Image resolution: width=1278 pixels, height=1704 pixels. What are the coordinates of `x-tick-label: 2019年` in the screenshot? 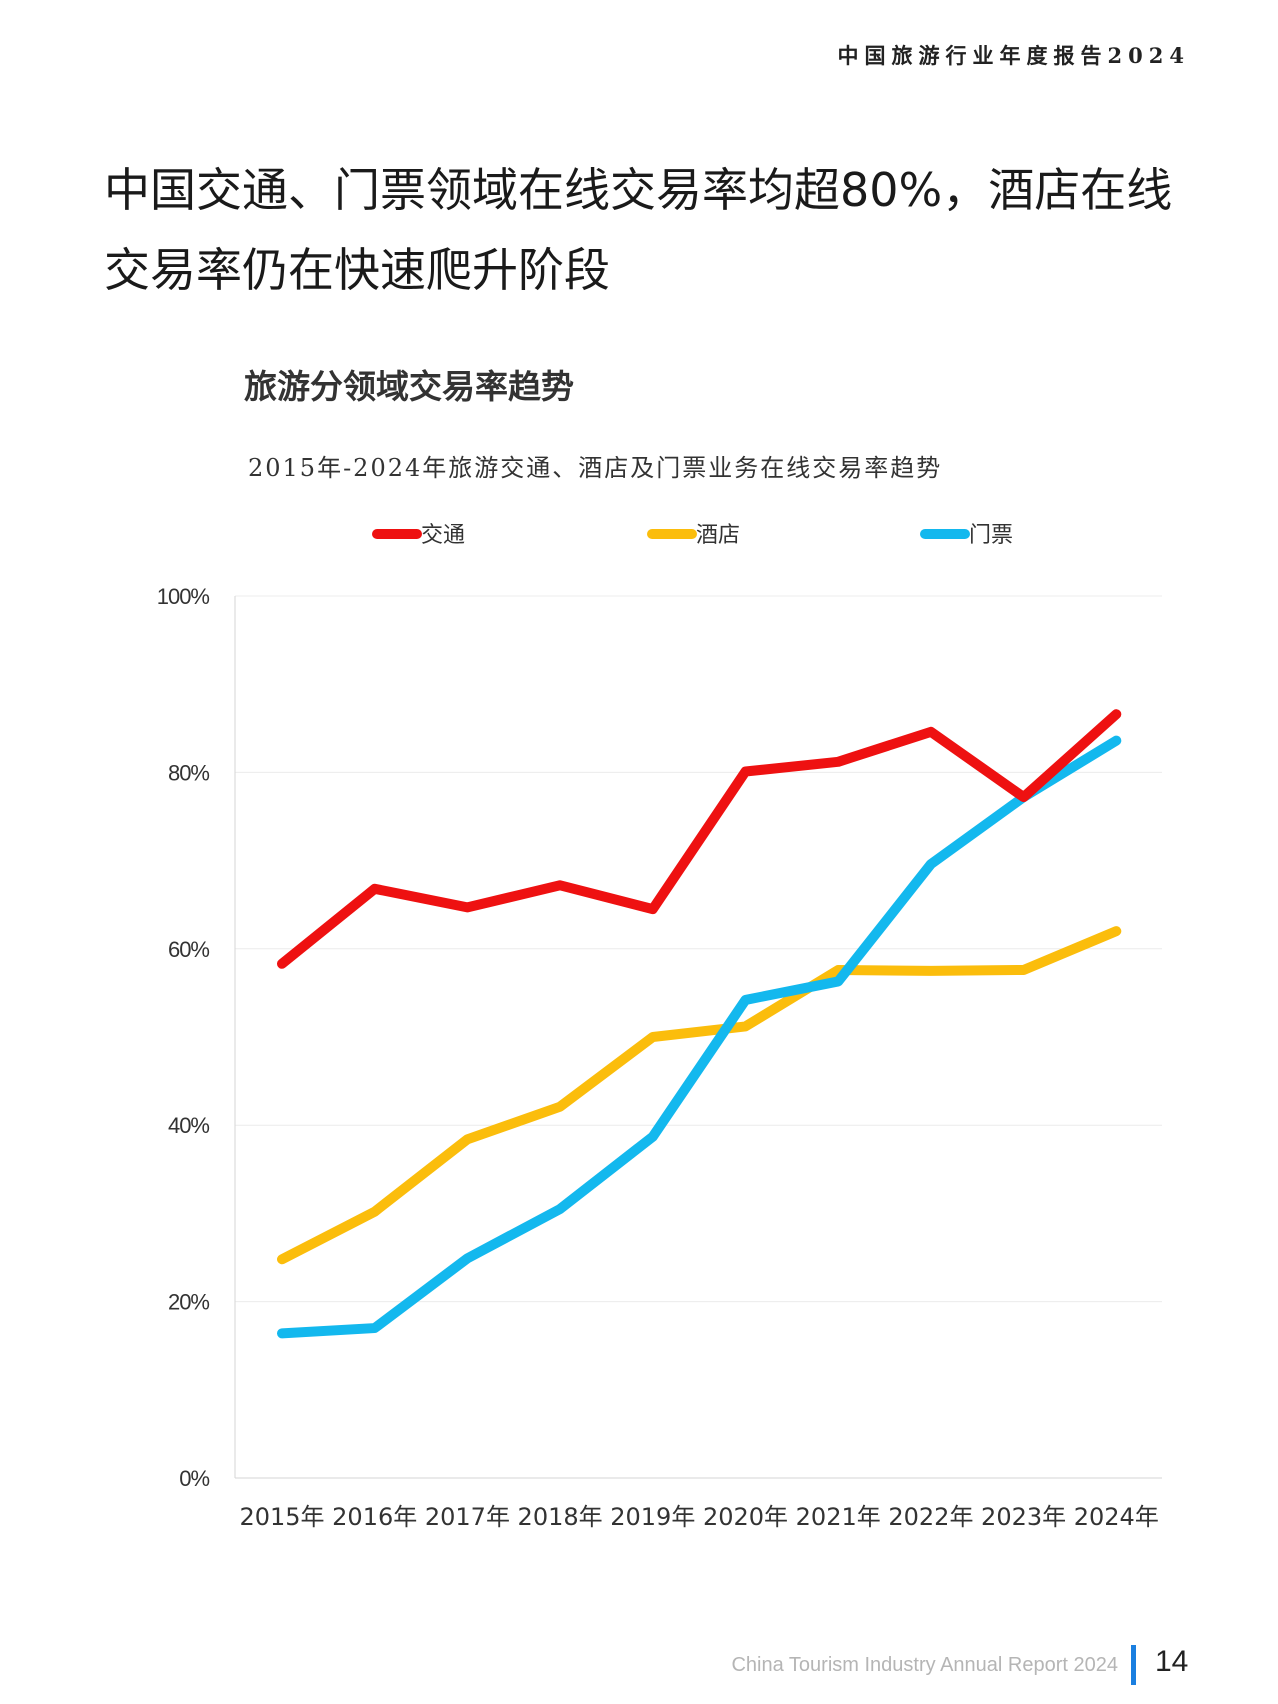 It's located at (652, 1517).